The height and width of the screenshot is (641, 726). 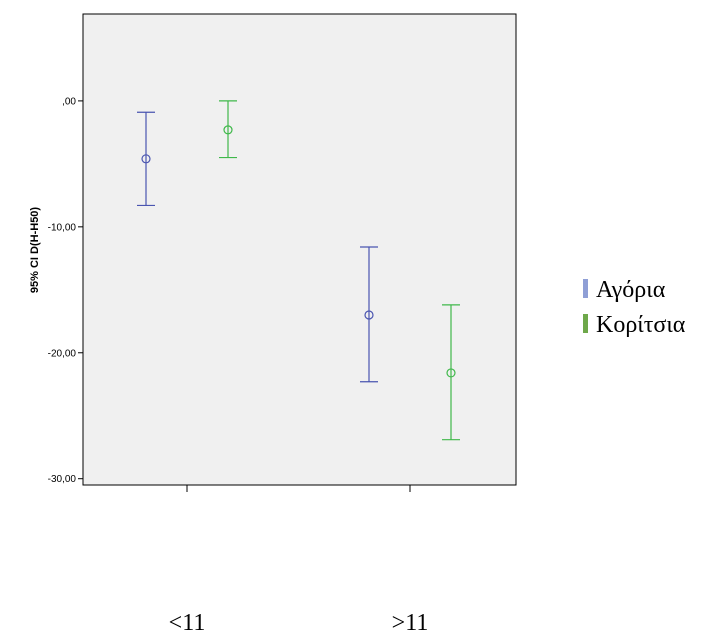 I want to click on y-axis-title: 95% CI D(H-H50), so click(x=35, y=250).